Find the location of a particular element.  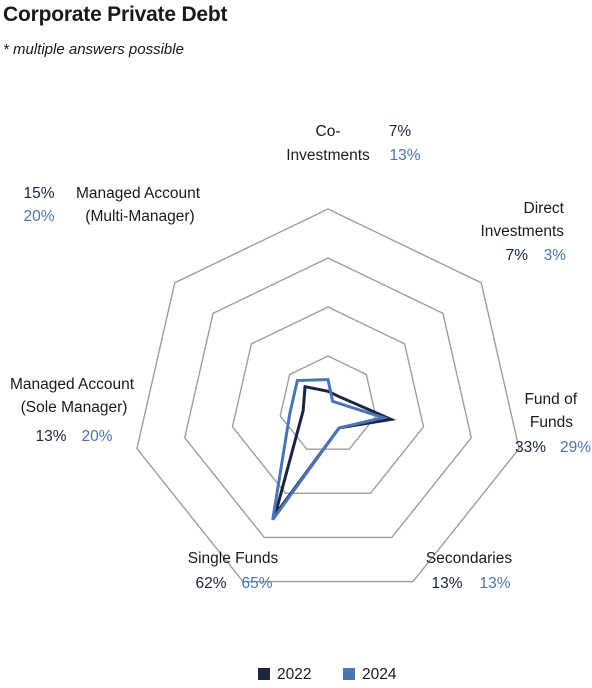

axis-label-fund-of-funds: Fund of Funds 33% 29% is located at coordinates (553, 423).